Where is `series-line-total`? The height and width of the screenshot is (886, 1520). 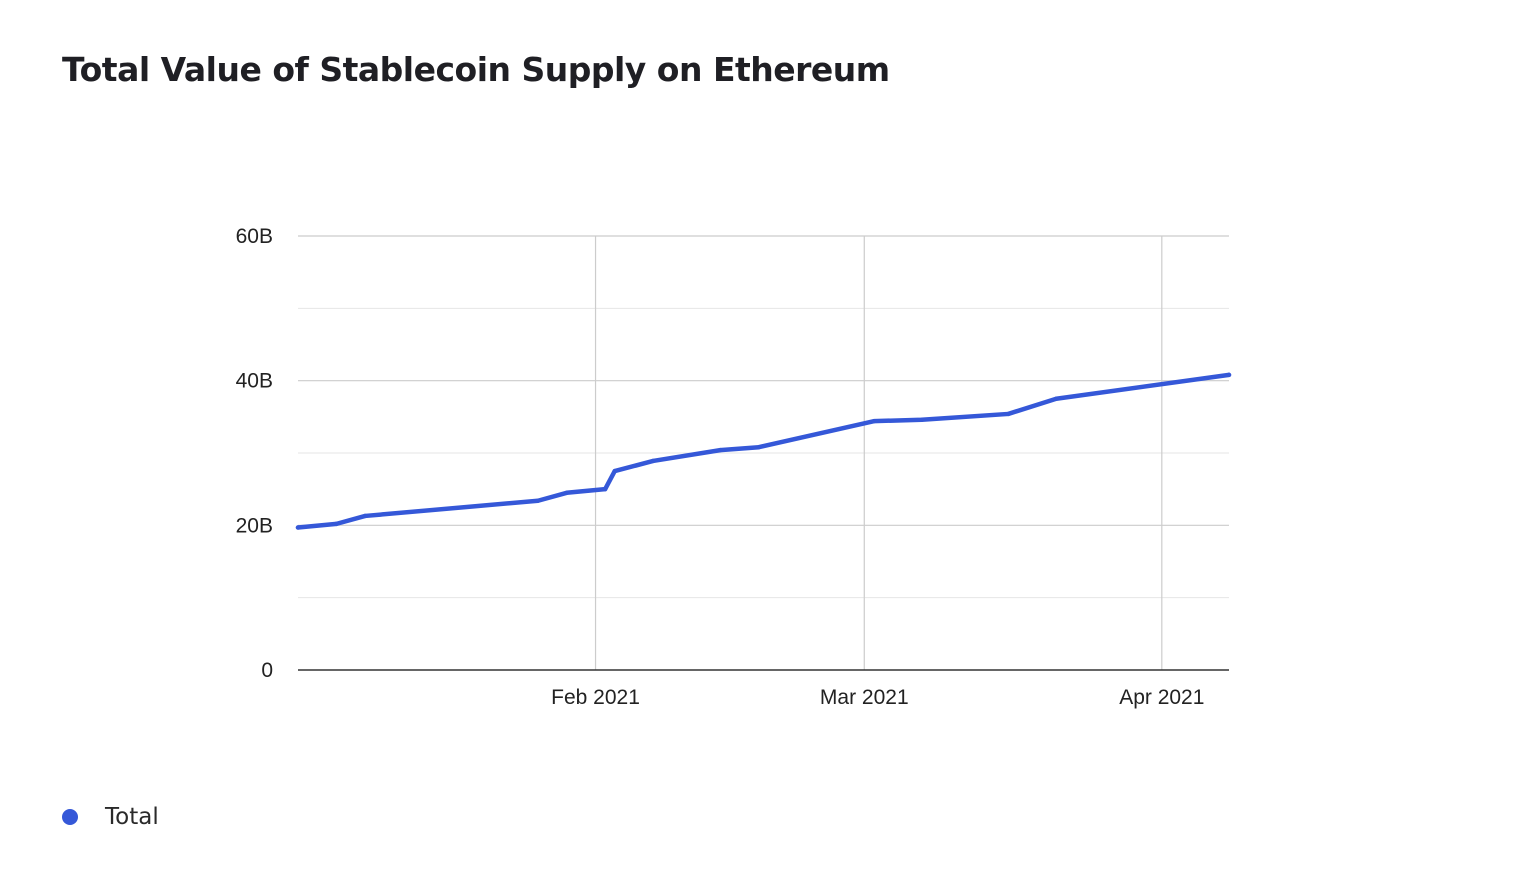 series-line-total is located at coordinates (763, 451).